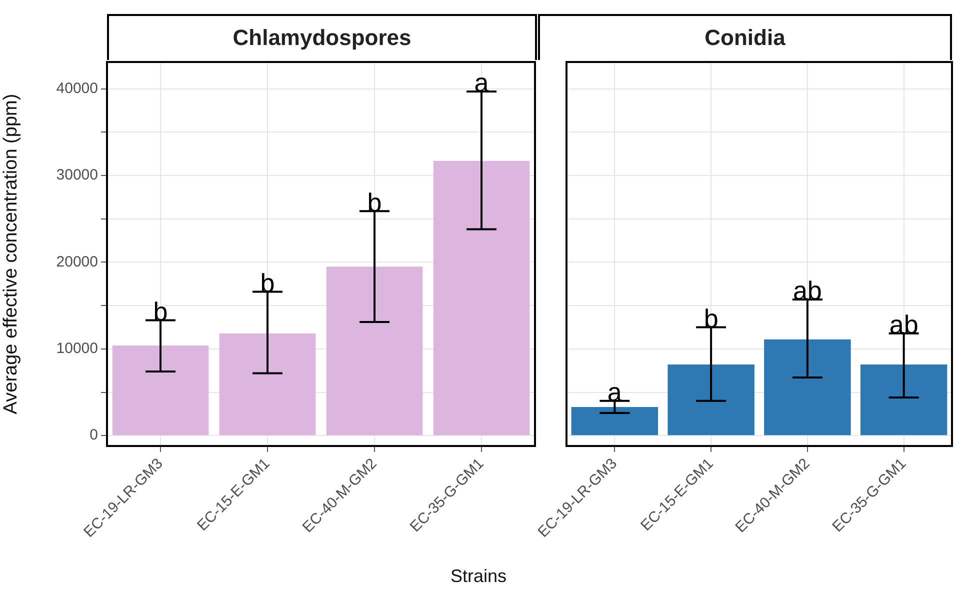 The height and width of the screenshot is (595, 957). Describe the element at coordinates (745, 37) in the screenshot. I see `chart-title: Conidia` at that location.